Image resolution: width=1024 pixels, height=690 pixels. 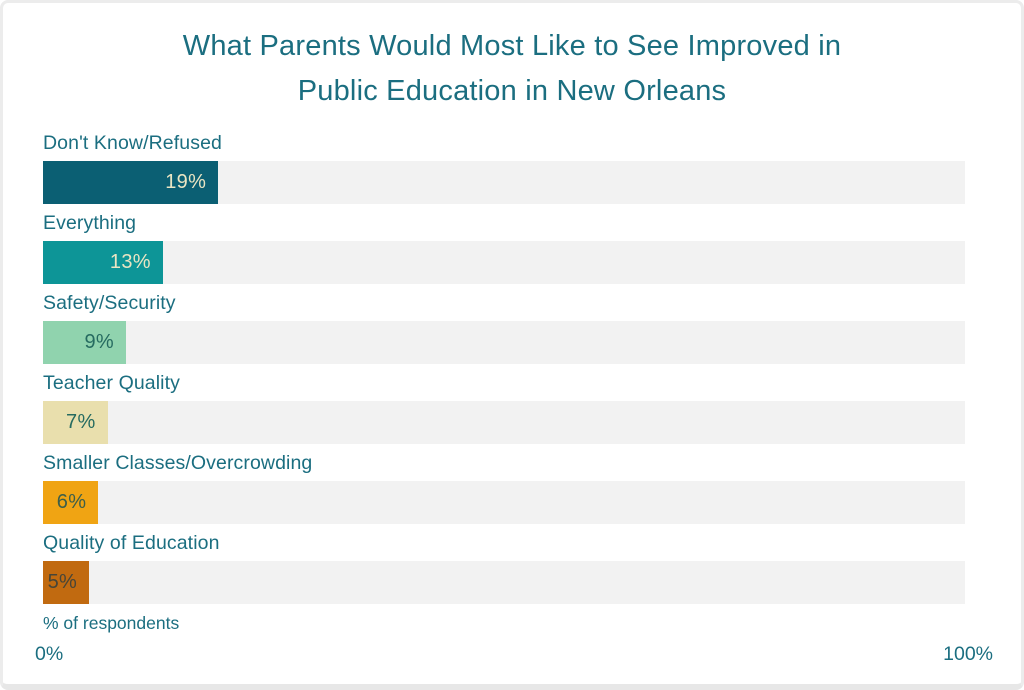 I want to click on axis-label-footnote: % of respondents, so click(x=111, y=623).